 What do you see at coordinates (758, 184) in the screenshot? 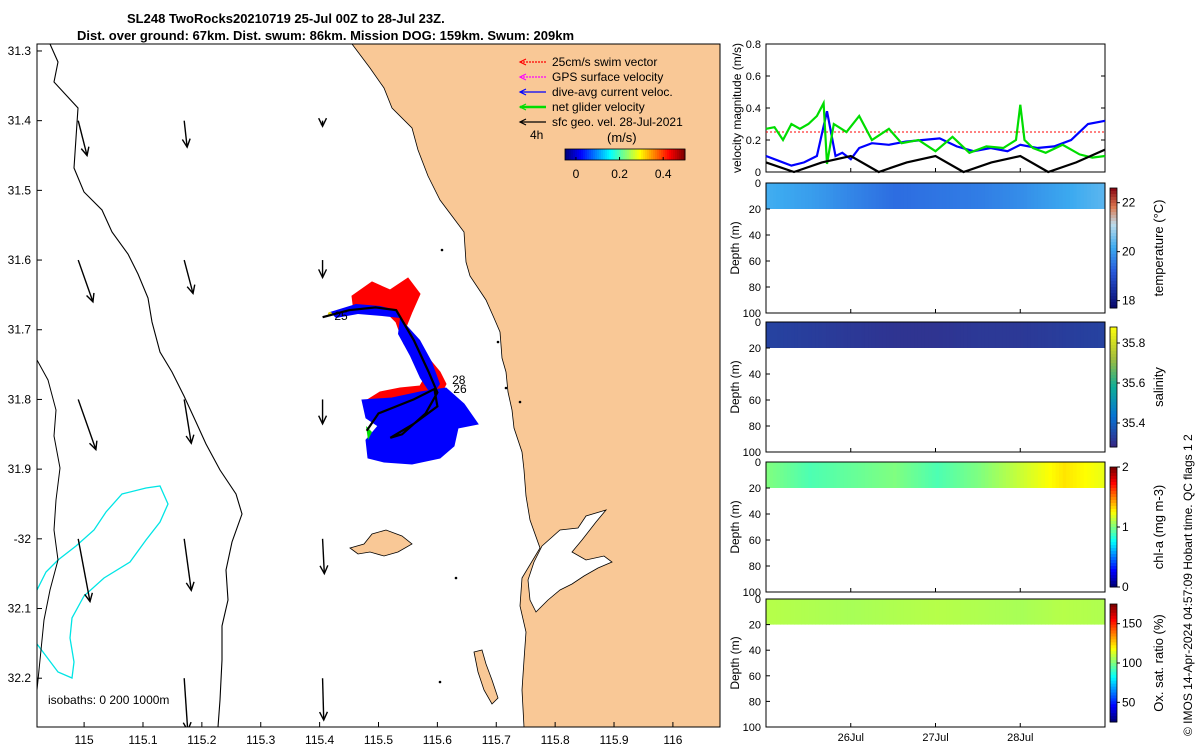
I see `temperature-ytick-label: 0` at bounding box center [758, 184].